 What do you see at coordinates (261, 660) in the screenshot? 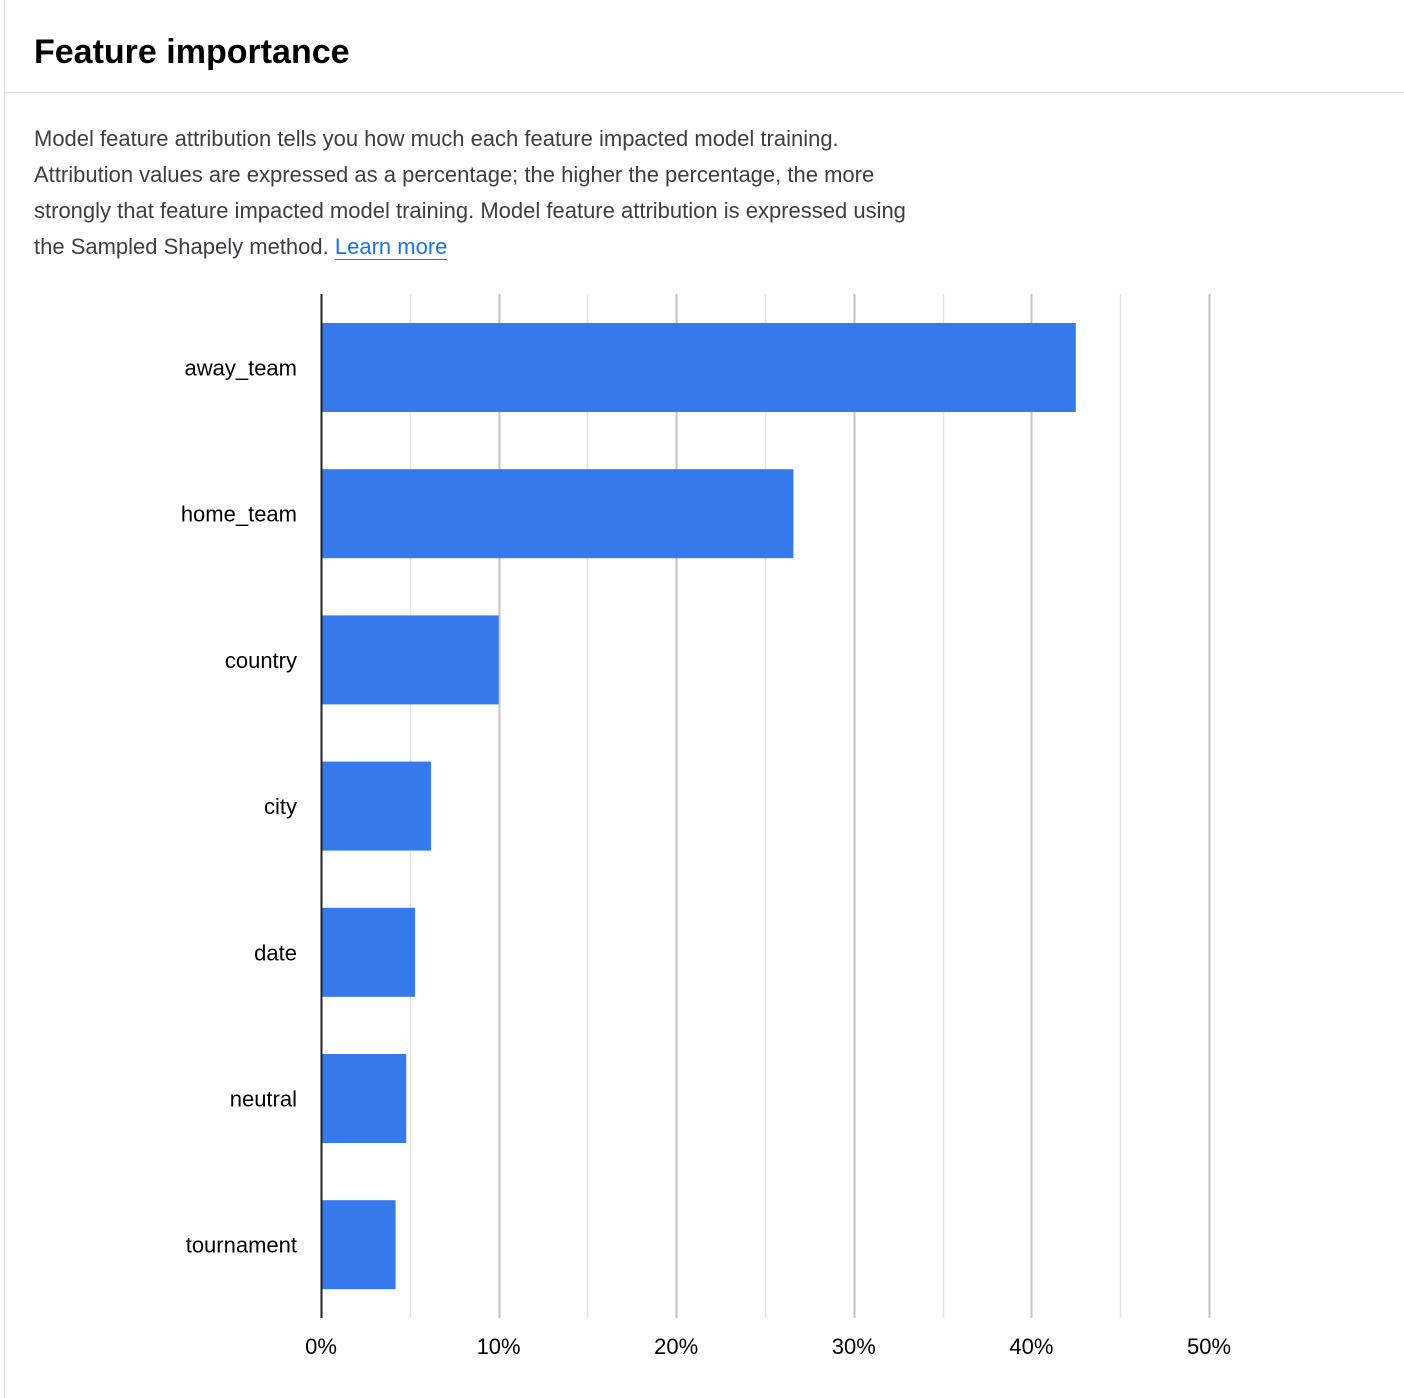
I see `category-label: country` at bounding box center [261, 660].